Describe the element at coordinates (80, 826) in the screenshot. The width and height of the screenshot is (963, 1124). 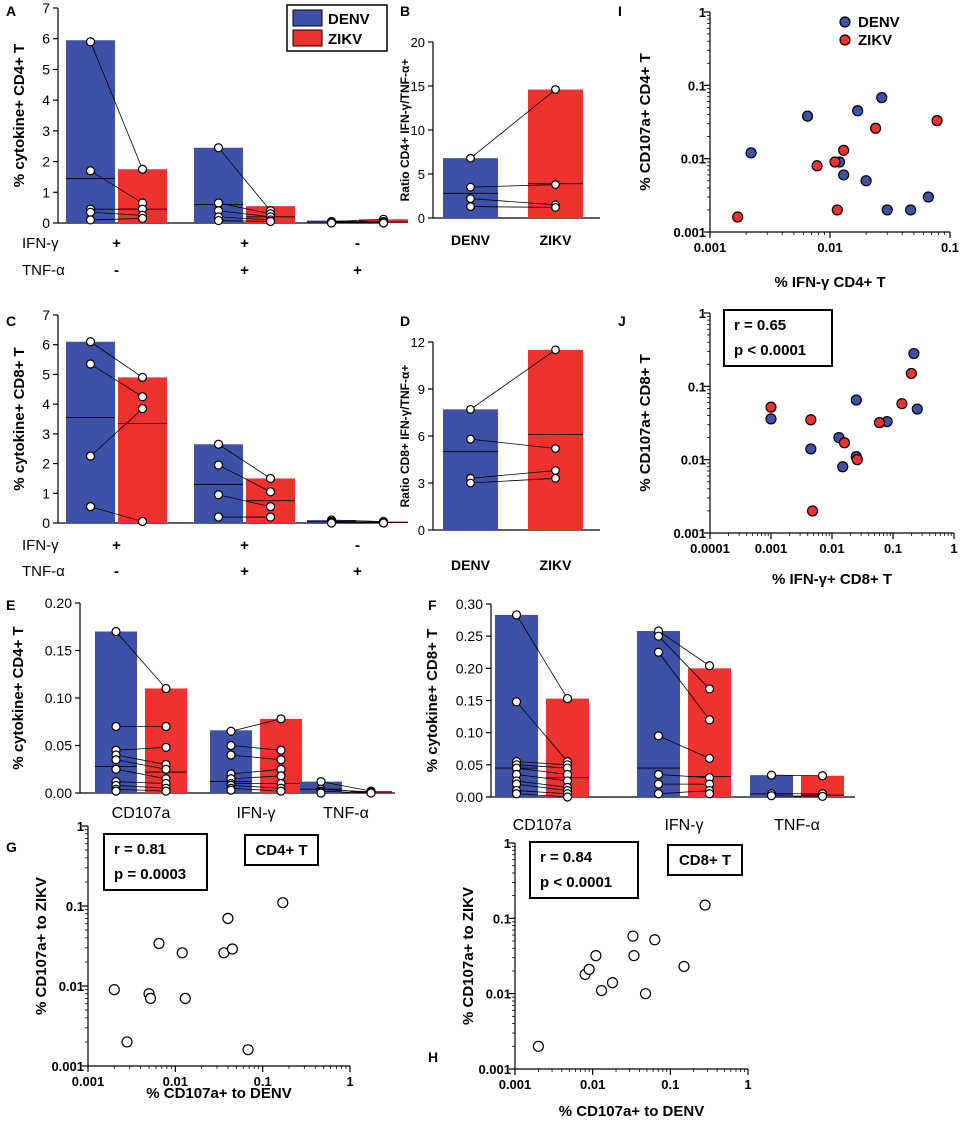
I see `y-tick-label: 1` at that location.